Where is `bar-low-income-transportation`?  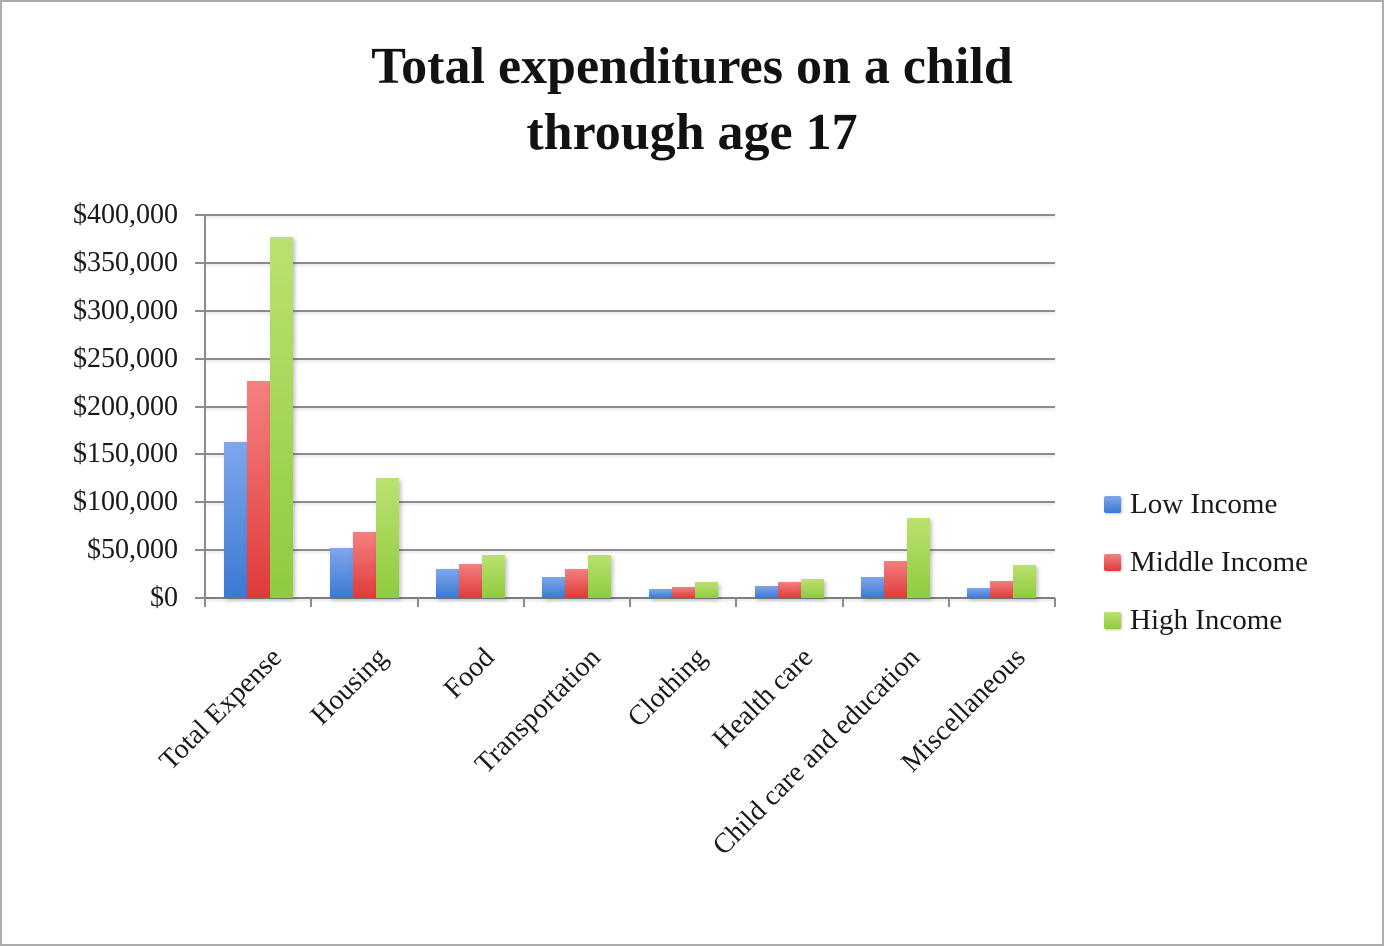 bar-low-income-transportation is located at coordinates (553, 587).